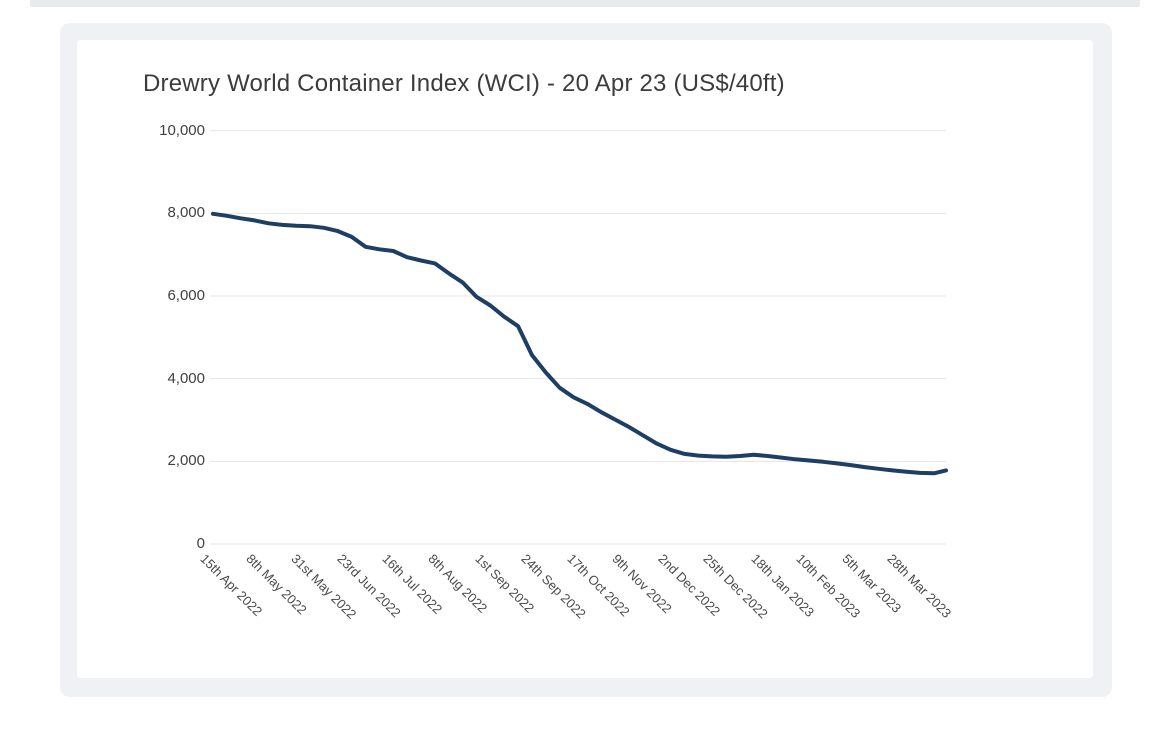 This screenshot has width=1170, height=733. I want to click on y-axis-label: 6,000, so click(186, 296).